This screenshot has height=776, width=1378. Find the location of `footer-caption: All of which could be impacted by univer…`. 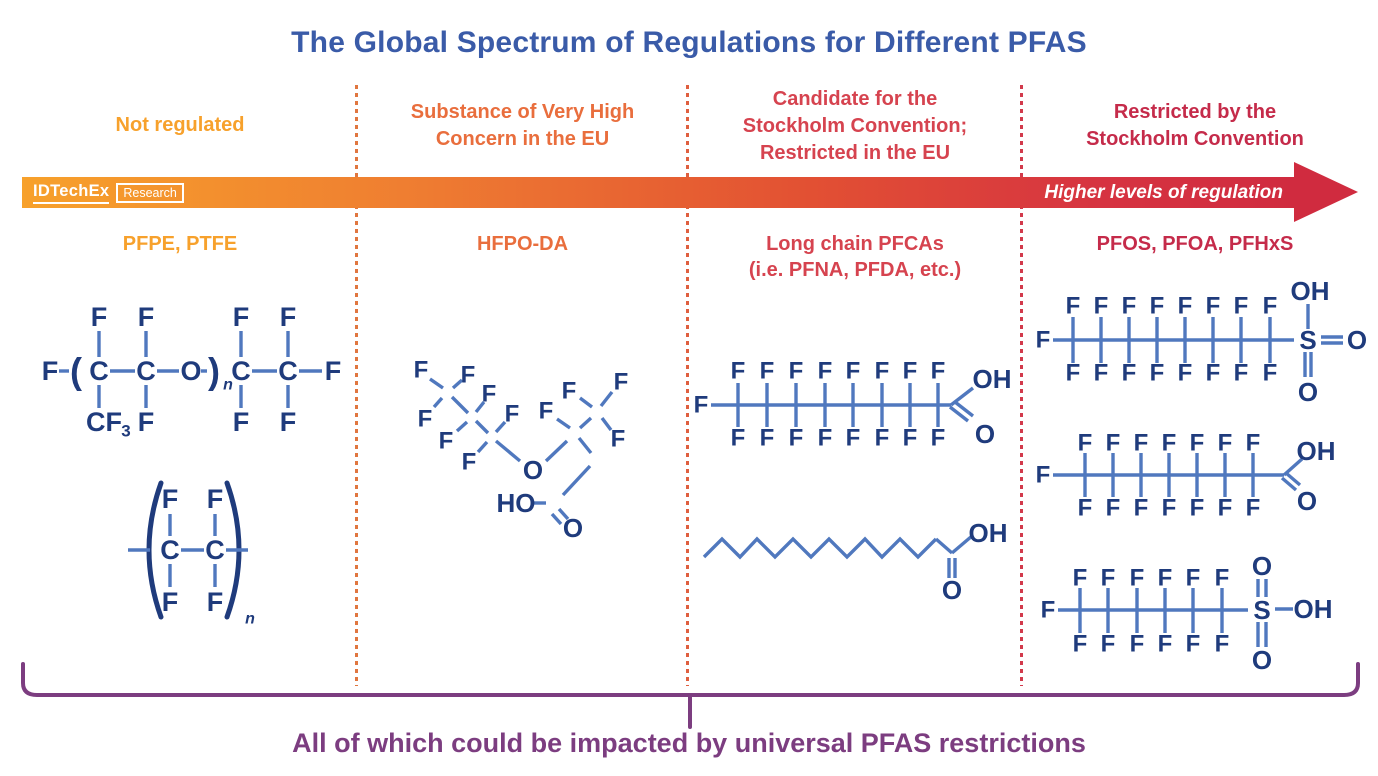

footer-caption: All of which could be impacted by univer… is located at coordinates (689, 743).